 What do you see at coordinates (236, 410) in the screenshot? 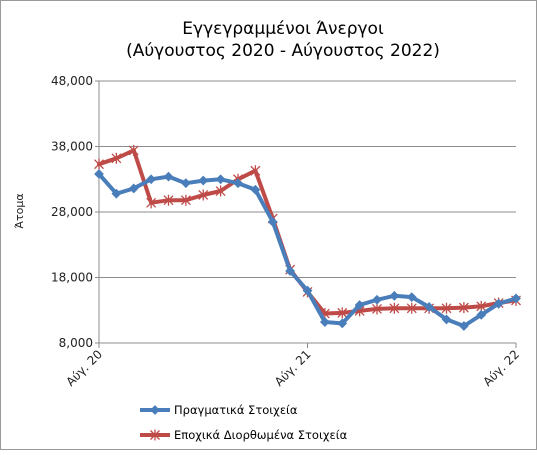
I see `legend-label: Πραγματικά Στοιχεία` at bounding box center [236, 410].